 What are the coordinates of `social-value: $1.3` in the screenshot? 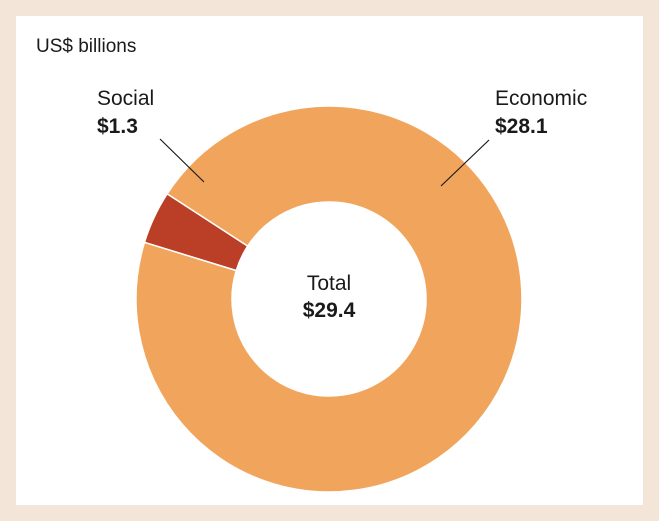 It's located at (117, 126).